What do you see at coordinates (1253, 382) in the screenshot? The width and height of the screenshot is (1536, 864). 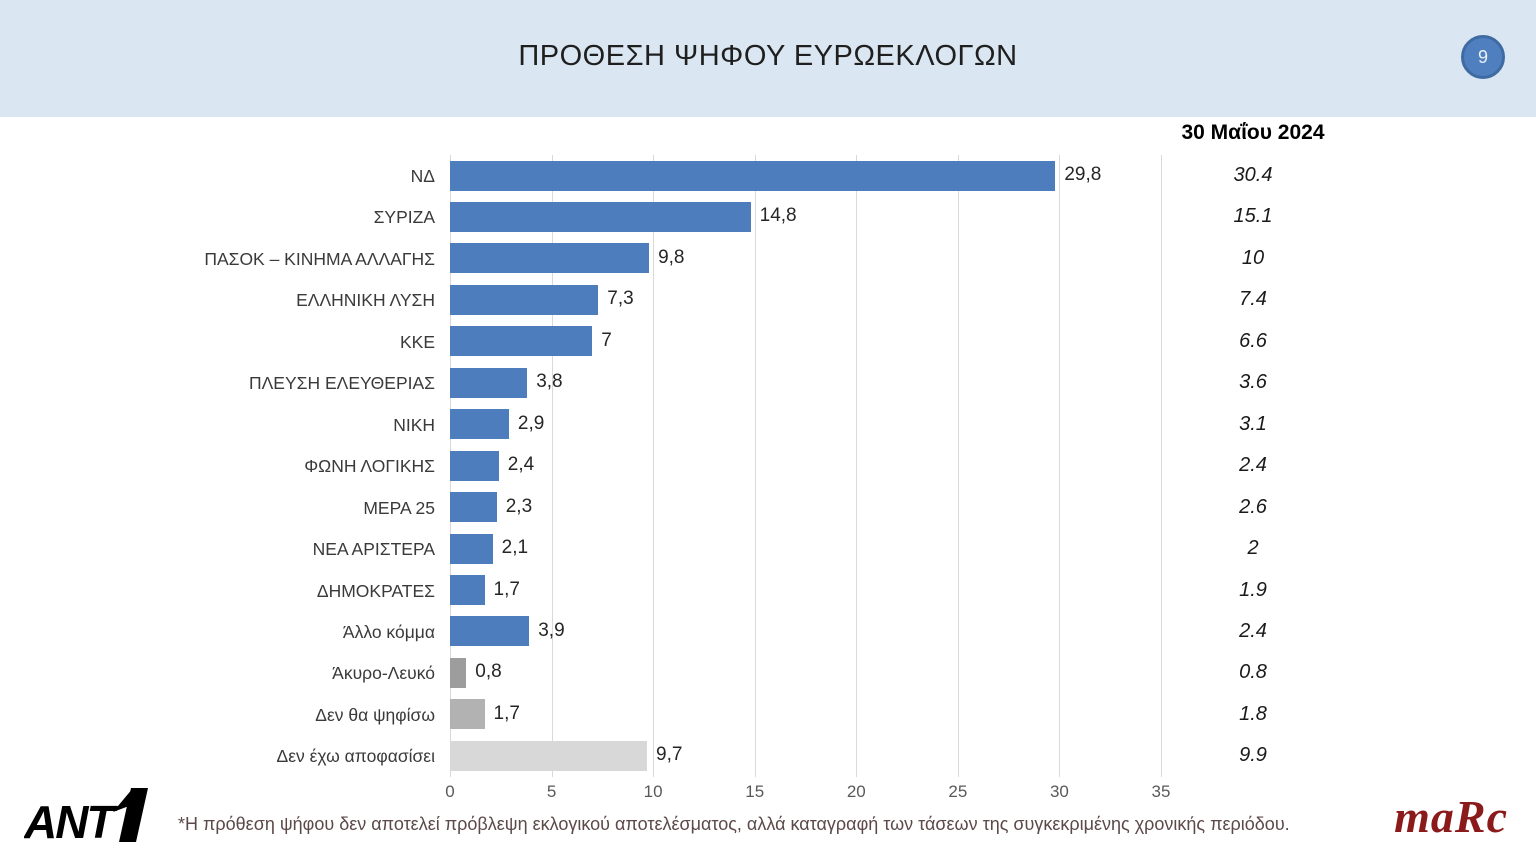 I see `comparison-value: 3.6` at bounding box center [1253, 382].